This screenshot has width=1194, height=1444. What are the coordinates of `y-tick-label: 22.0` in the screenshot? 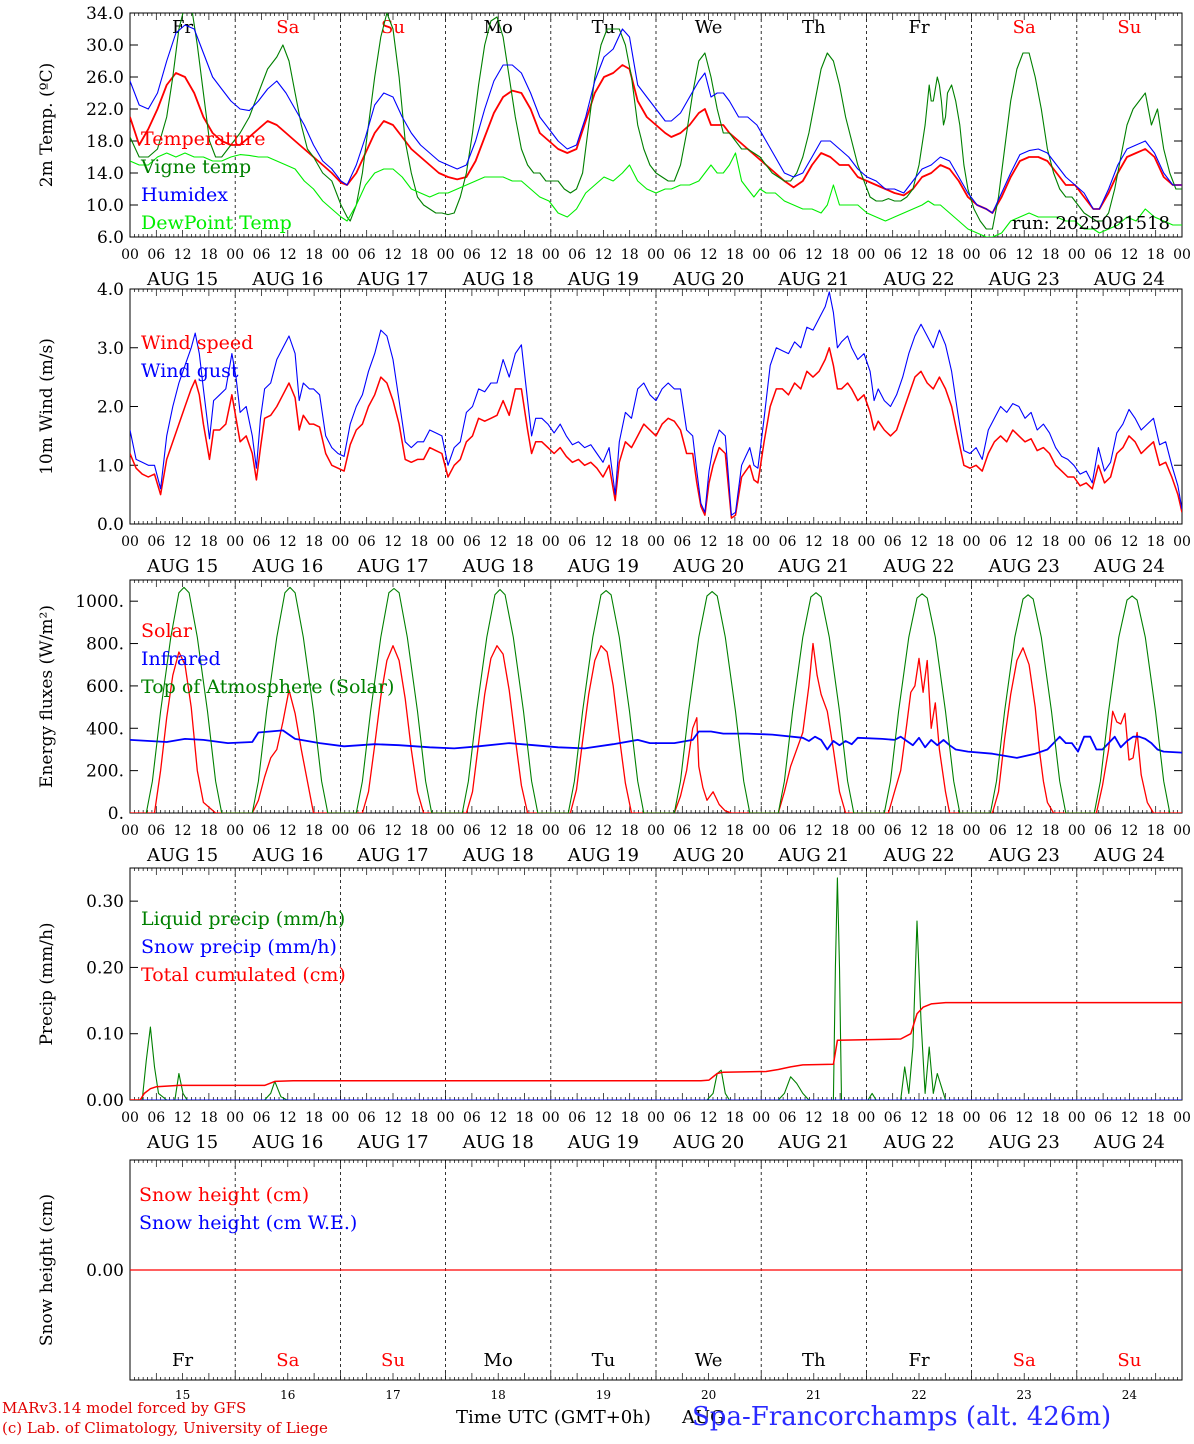 It's located at (105, 110).